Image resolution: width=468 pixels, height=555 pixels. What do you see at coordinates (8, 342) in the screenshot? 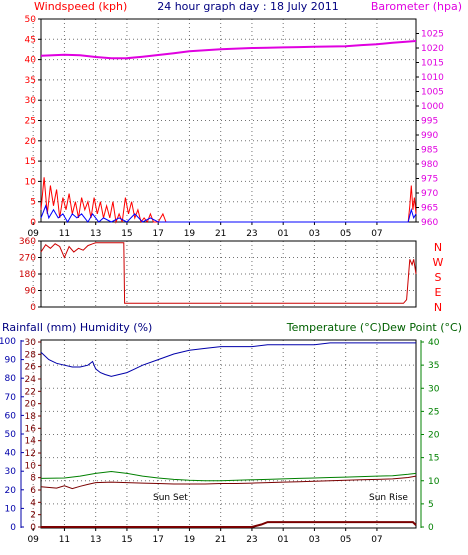
I see `humidity-tick-label: 100` at bounding box center [8, 342].